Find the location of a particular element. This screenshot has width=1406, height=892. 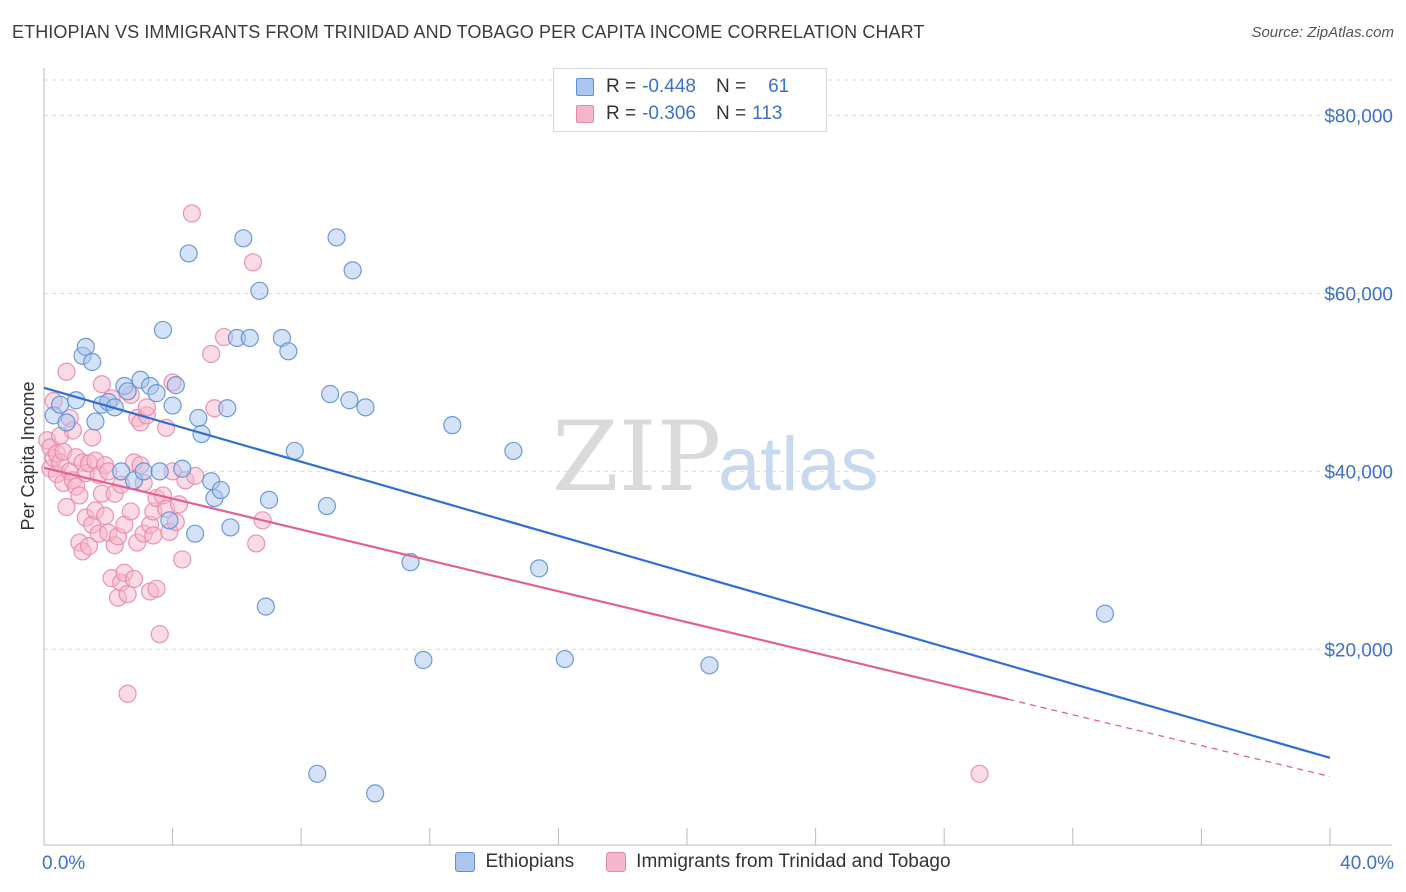

legend-swatch-blue is located at coordinates (585, 87).